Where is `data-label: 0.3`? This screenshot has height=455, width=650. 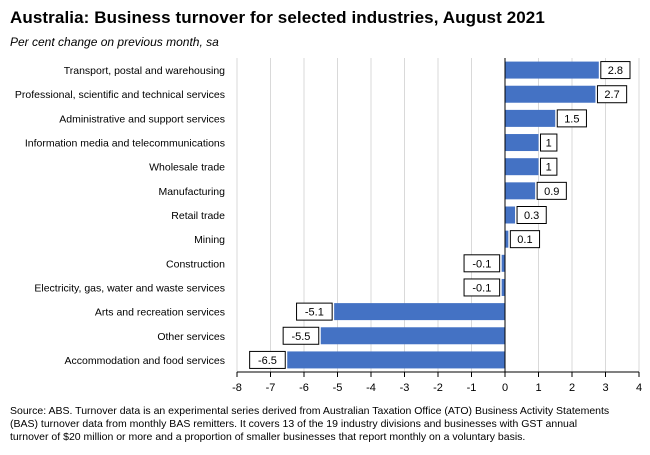
data-label: 0.3 is located at coordinates (531, 215).